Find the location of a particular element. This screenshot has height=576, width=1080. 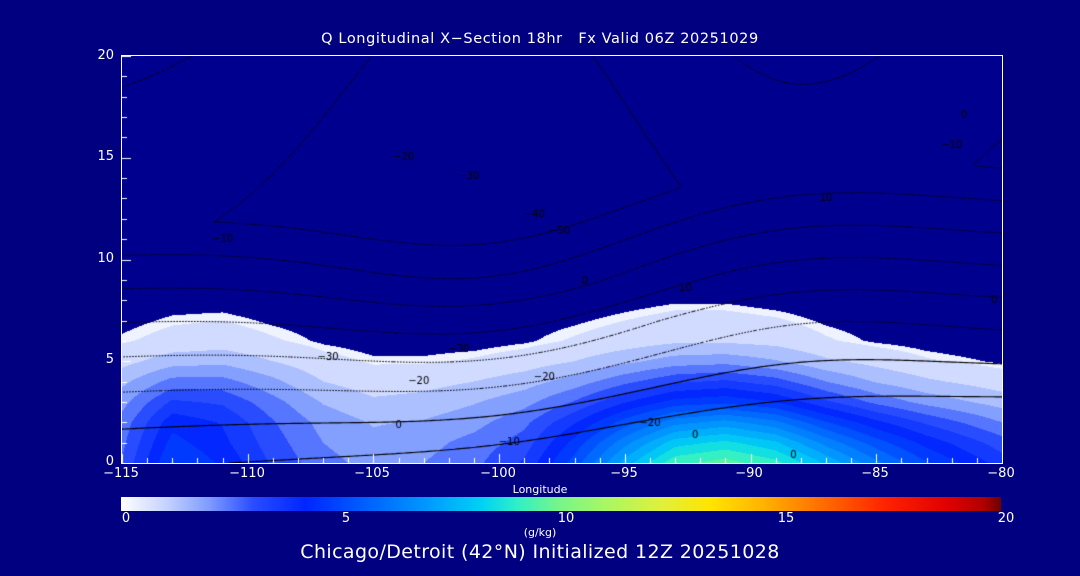

x-axis-label: Longitude is located at coordinates (540, 489).